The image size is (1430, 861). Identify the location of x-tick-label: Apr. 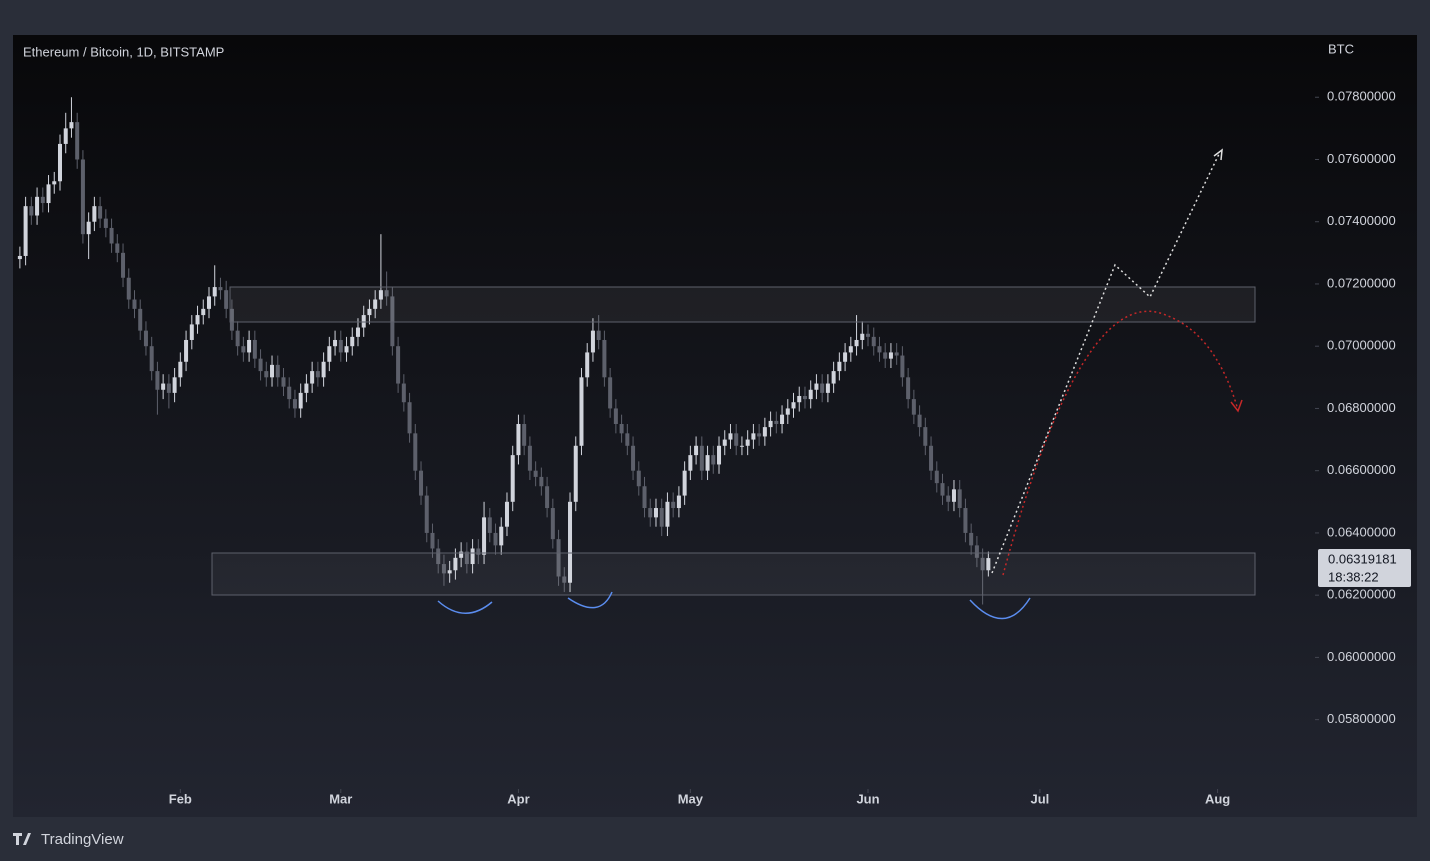
(518, 798).